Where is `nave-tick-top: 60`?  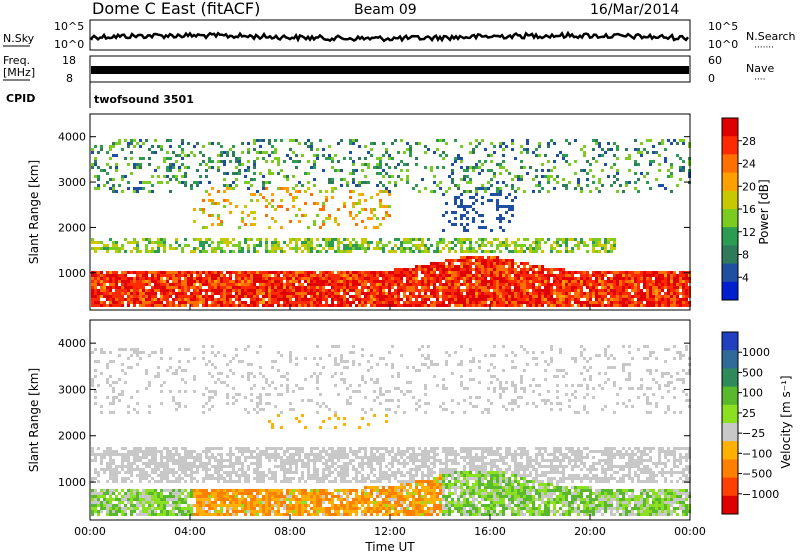 nave-tick-top: 60 is located at coordinates (715, 60).